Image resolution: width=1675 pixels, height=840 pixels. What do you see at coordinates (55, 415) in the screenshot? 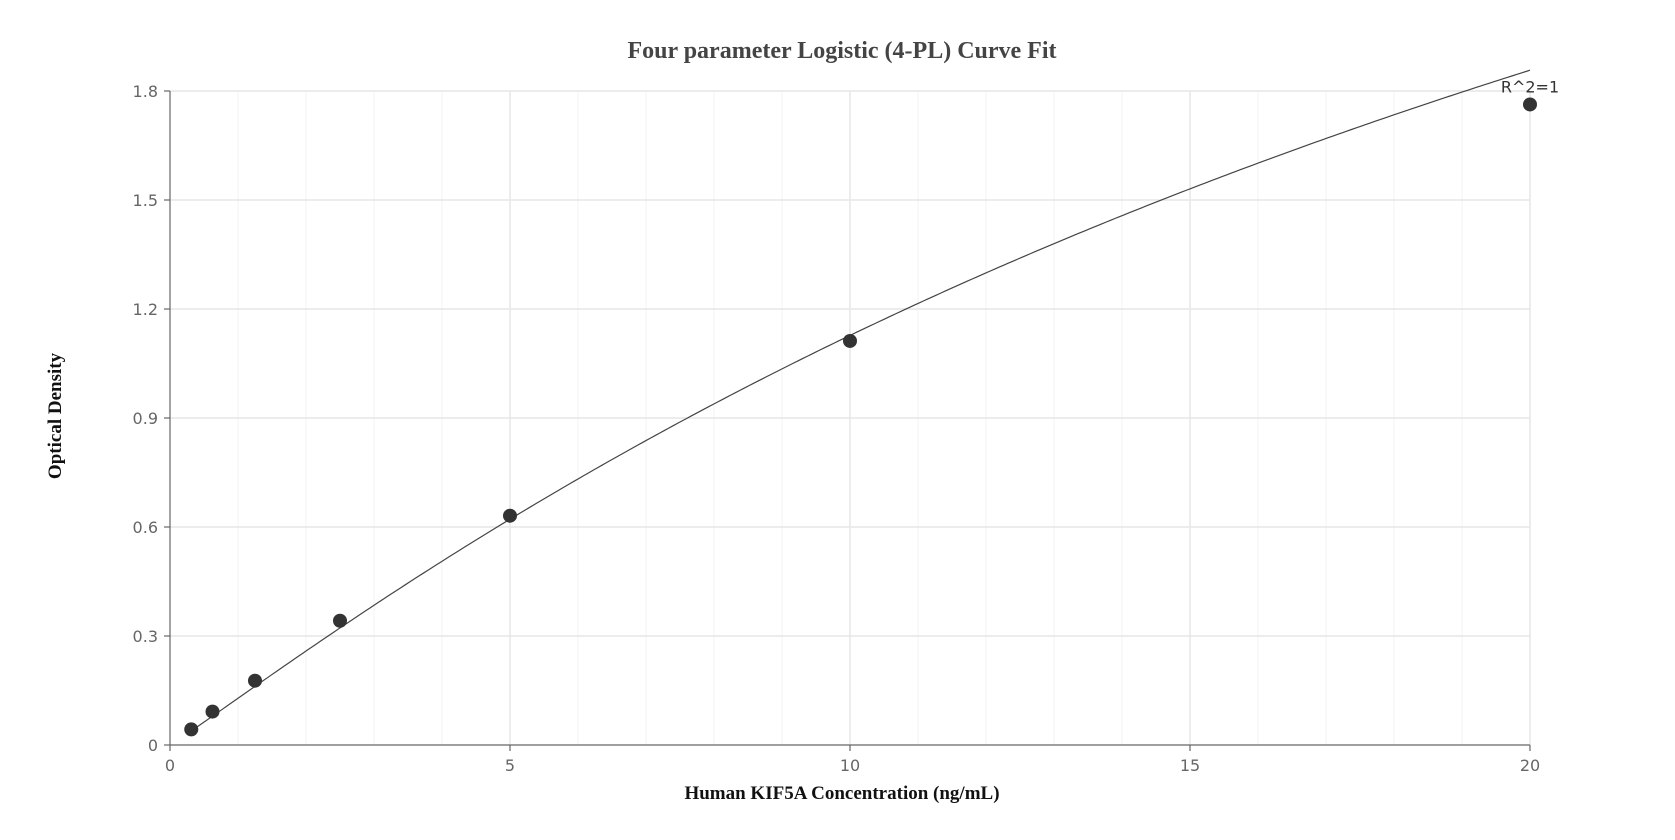
I see `y-axis-title: Optical Density` at bounding box center [55, 415].